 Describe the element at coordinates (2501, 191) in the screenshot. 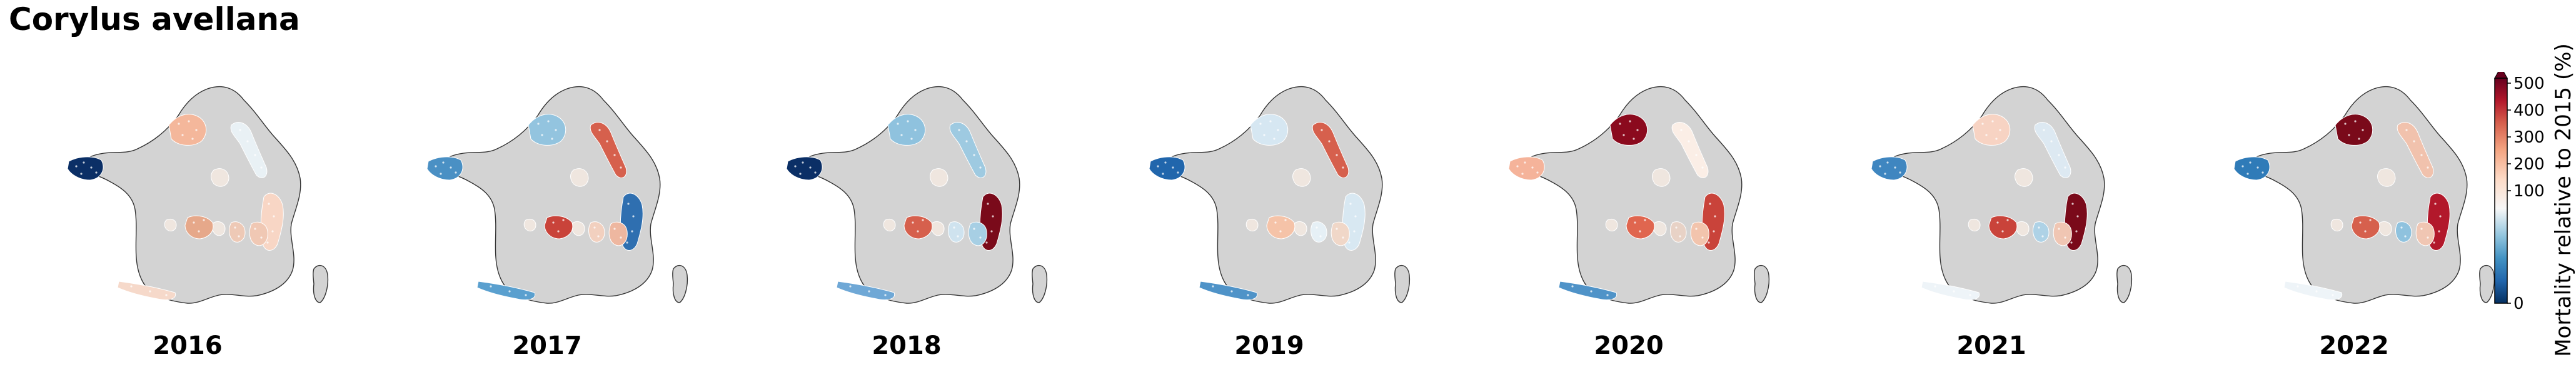

I see `colorbar-gradient` at that location.